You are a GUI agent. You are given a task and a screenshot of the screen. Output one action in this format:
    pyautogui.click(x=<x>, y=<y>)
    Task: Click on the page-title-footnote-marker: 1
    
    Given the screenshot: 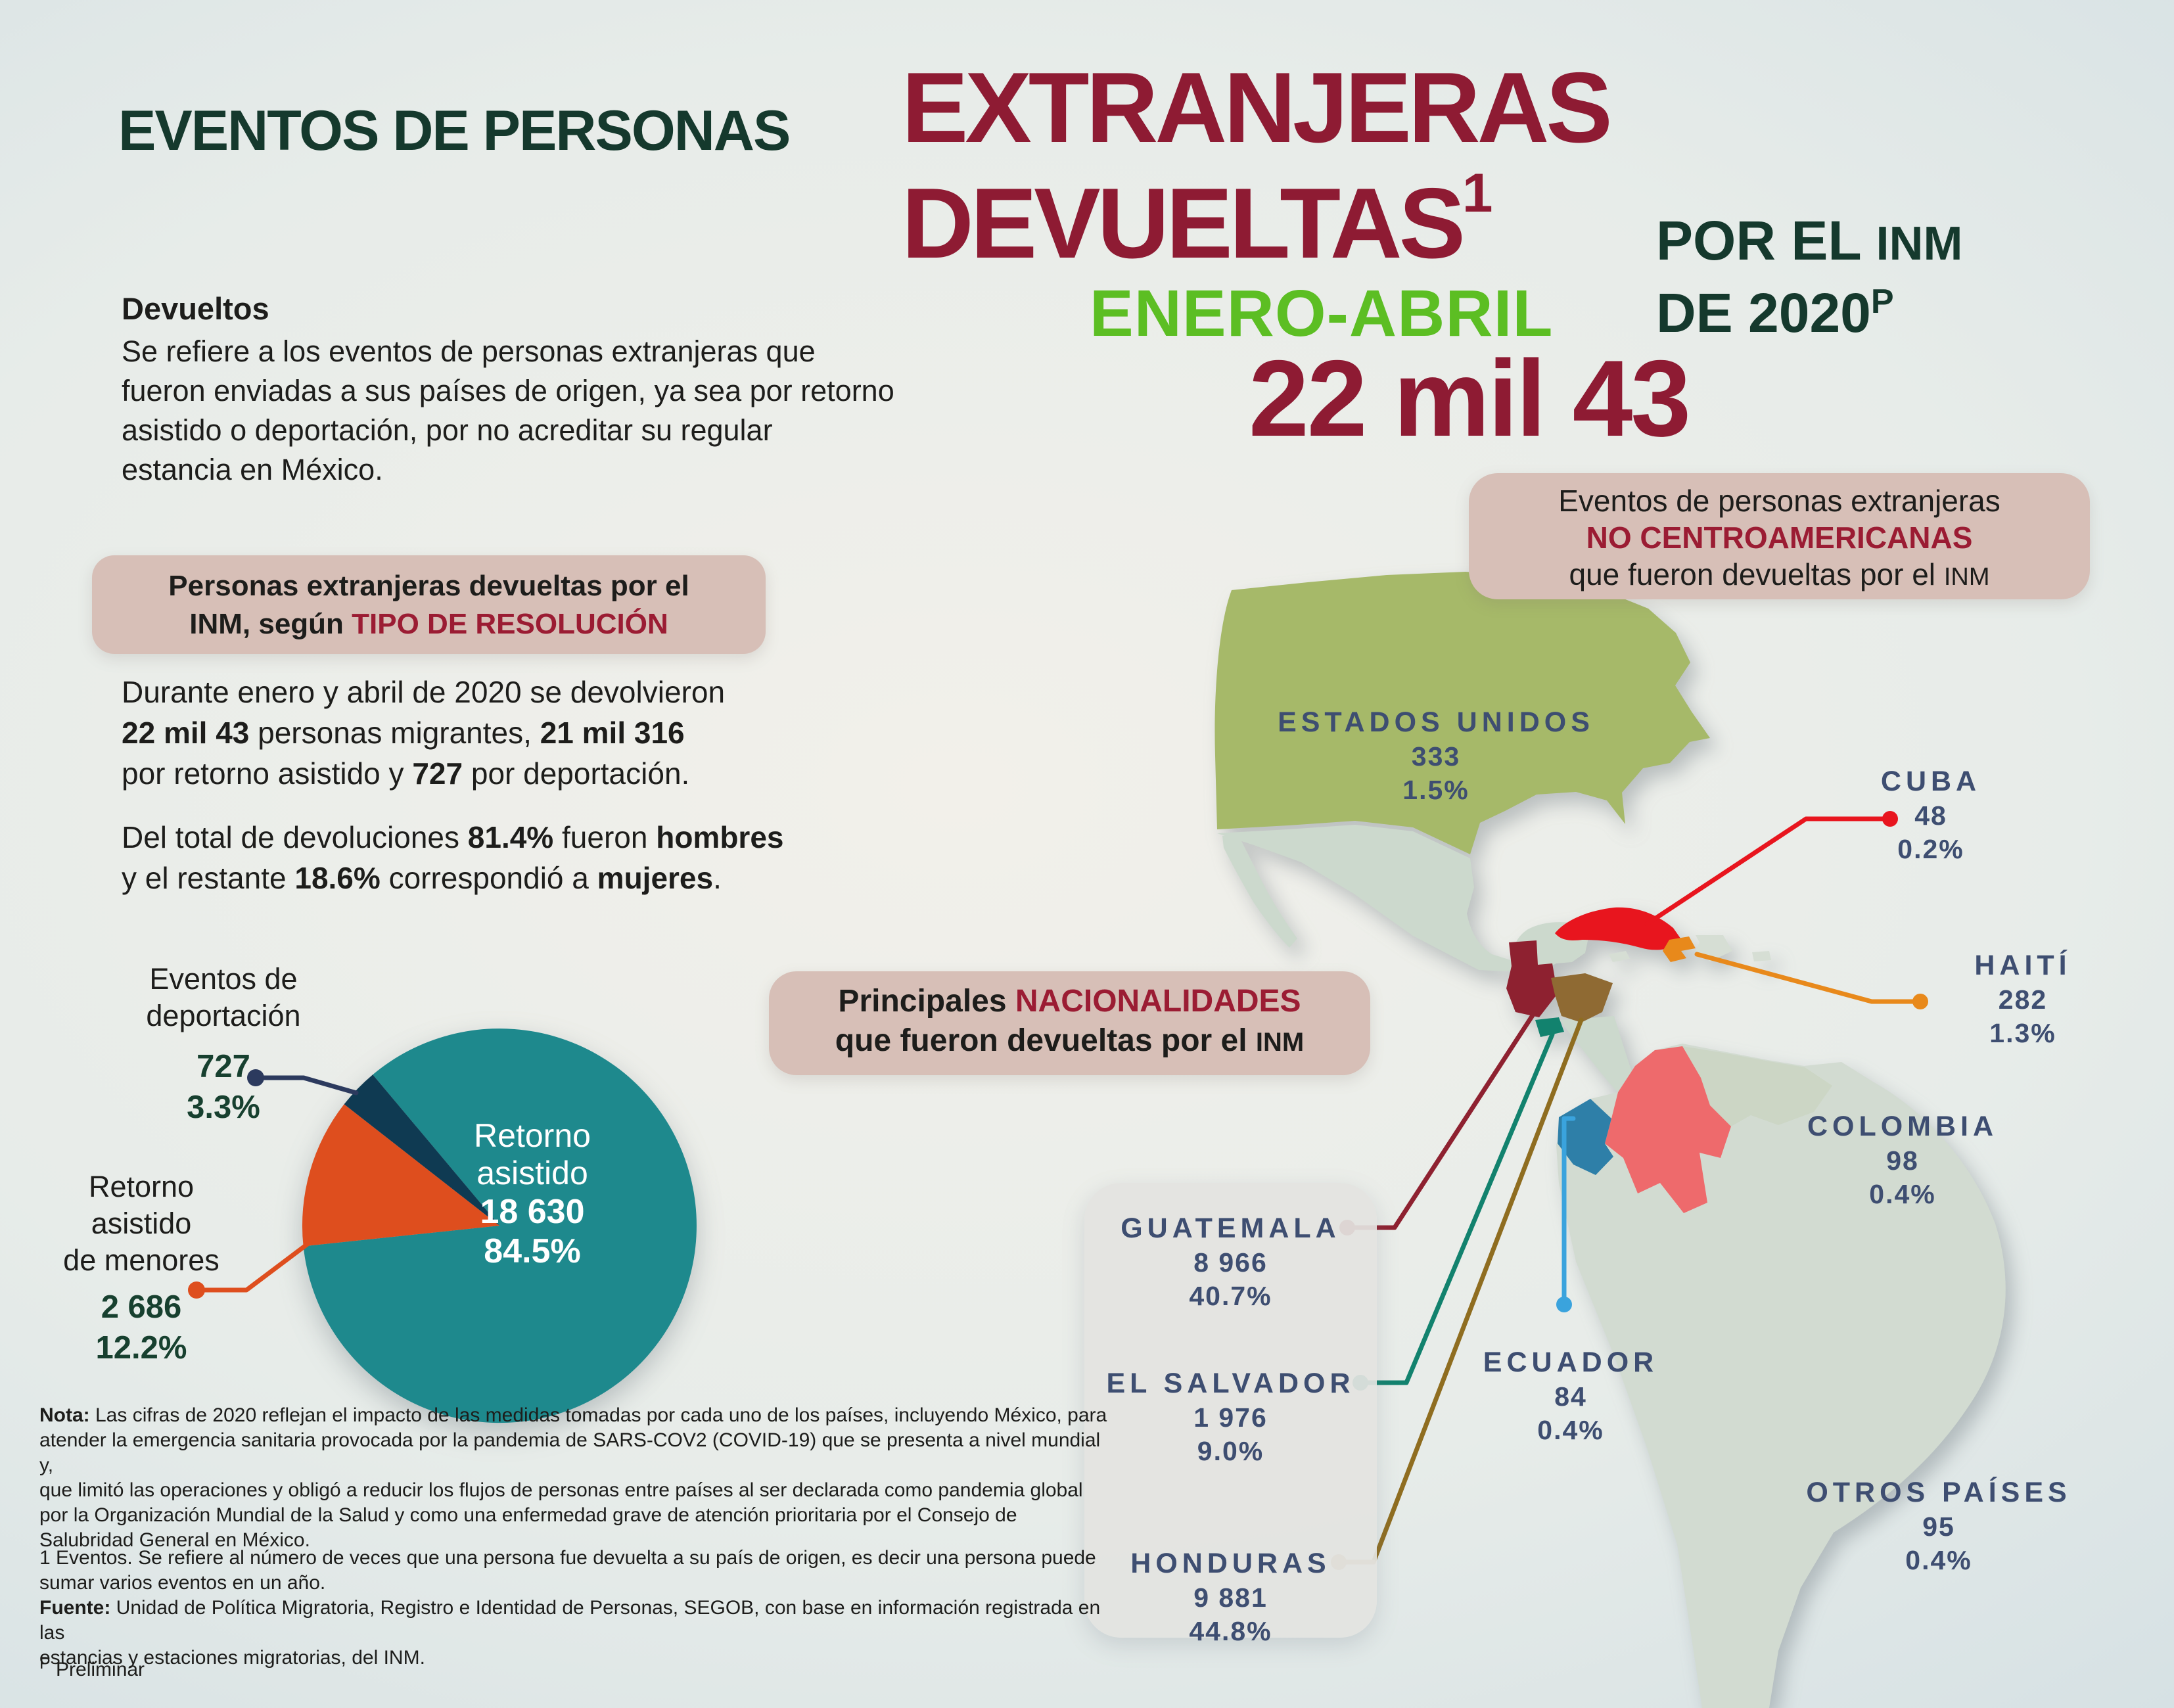 What is the action you would take?
    pyautogui.click(x=1477, y=193)
    